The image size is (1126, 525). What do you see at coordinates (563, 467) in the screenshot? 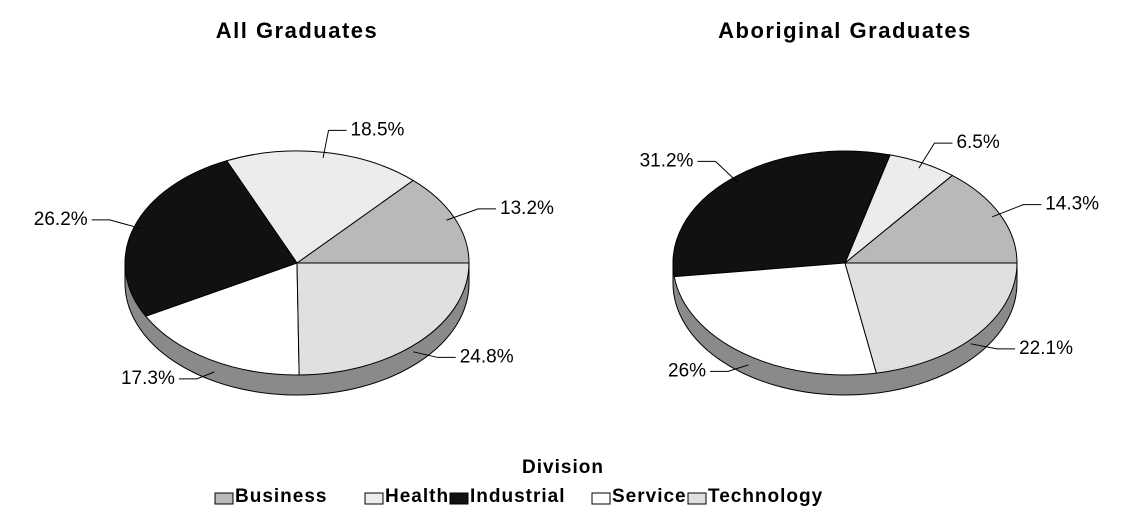
I see `legend-title: Division` at bounding box center [563, 467].